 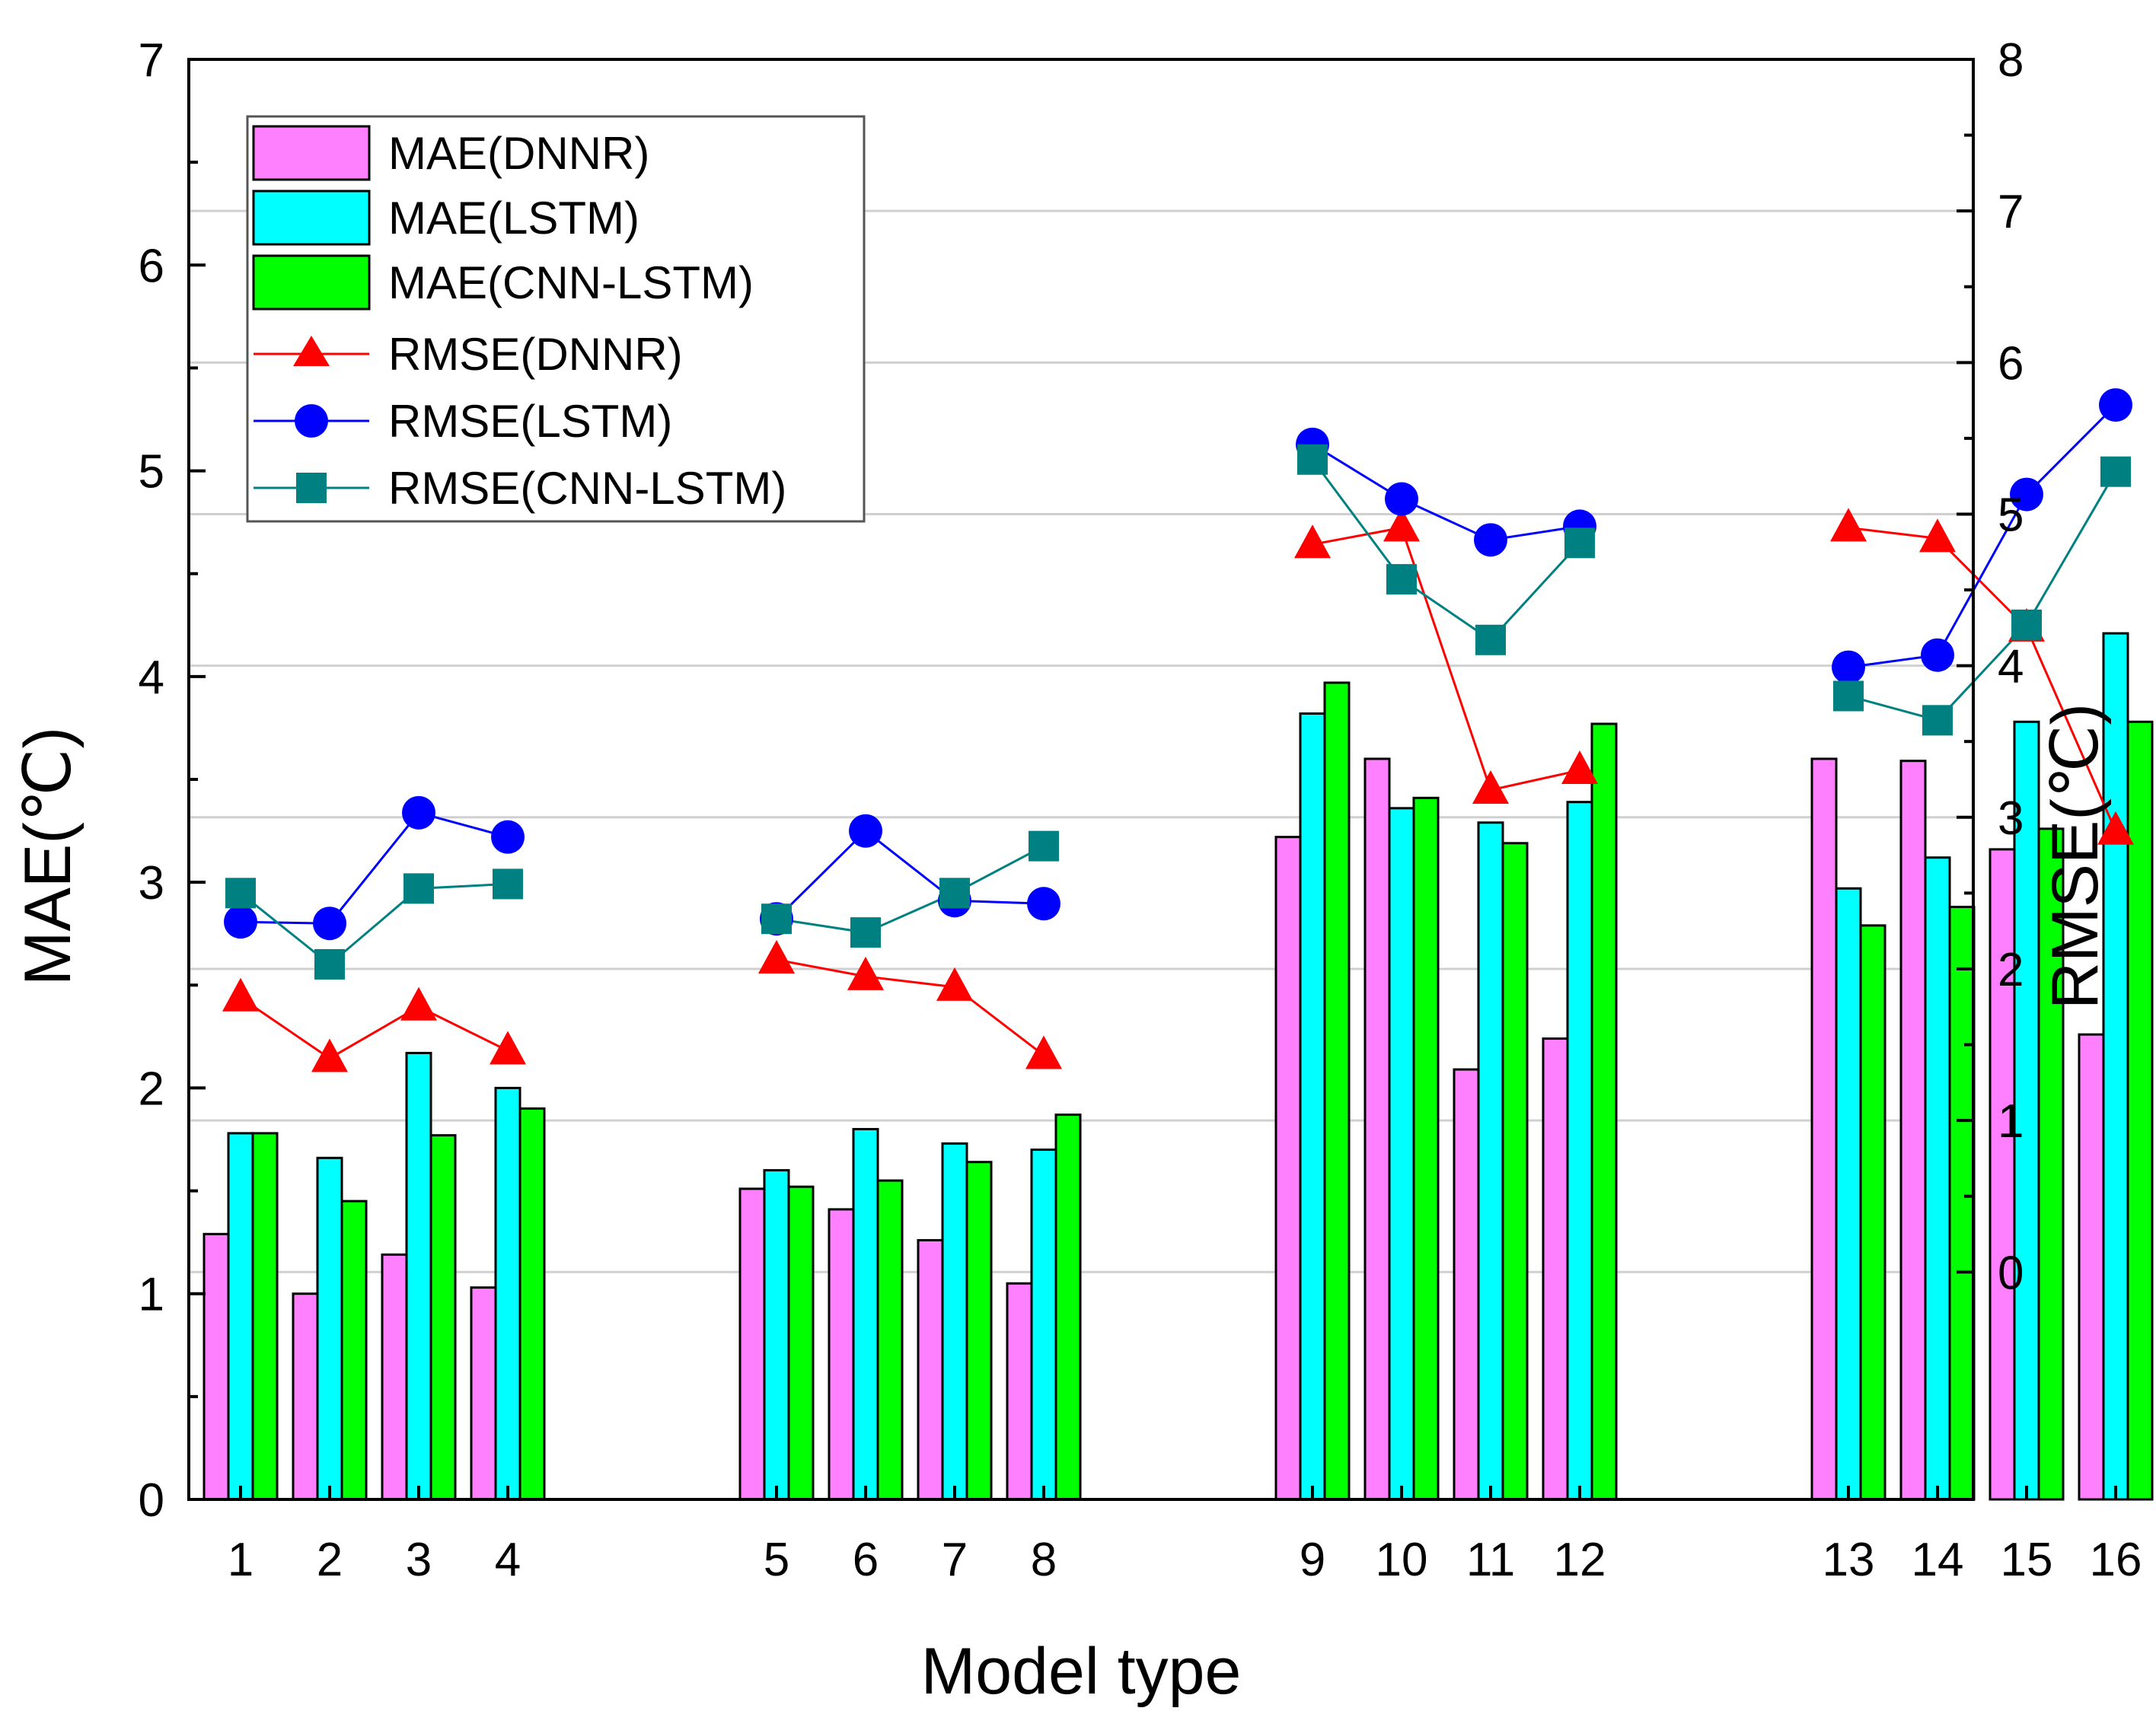 What do you see at coordinates (2116, 1560) in the screenshot?
I see `x-tick-label: 16` at bounding box center [2116, 1560].